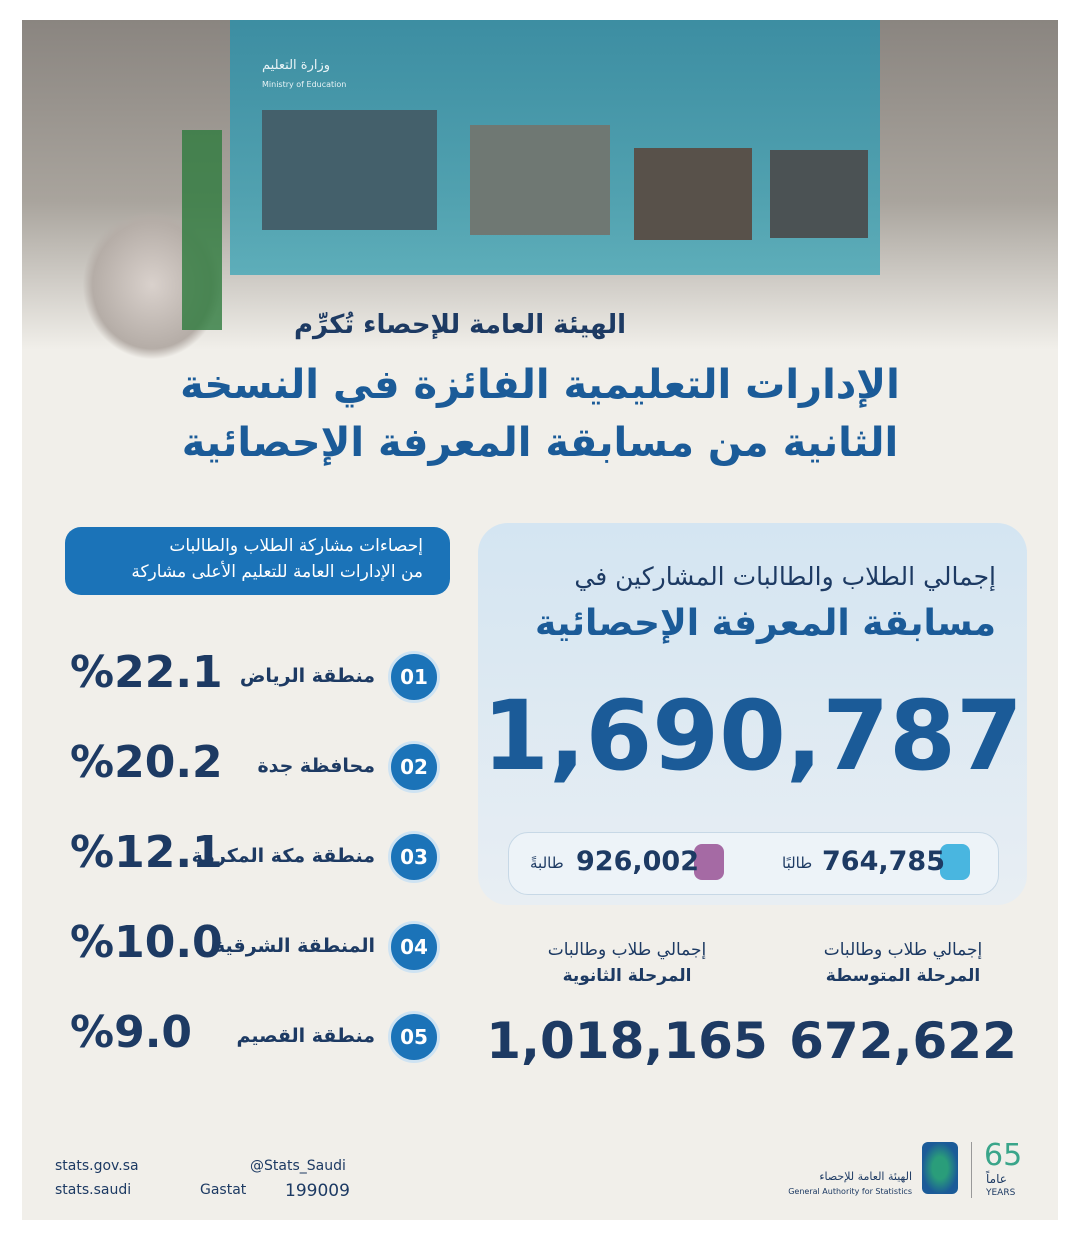  I want to click on ministry-ar: وزارة التعليم, so click(296, 65).